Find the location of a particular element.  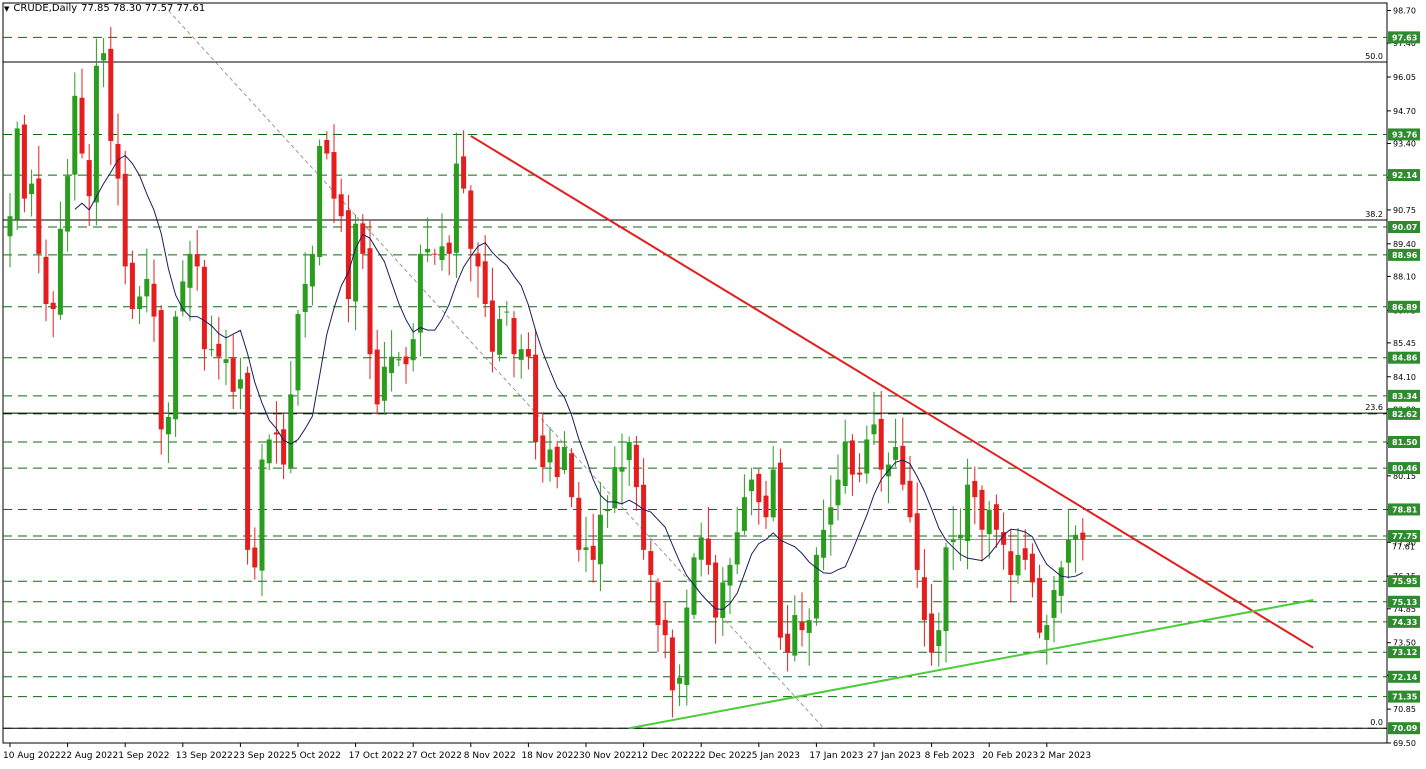

y-tick-label: 70.85 is located at coordinates (1404, 709).